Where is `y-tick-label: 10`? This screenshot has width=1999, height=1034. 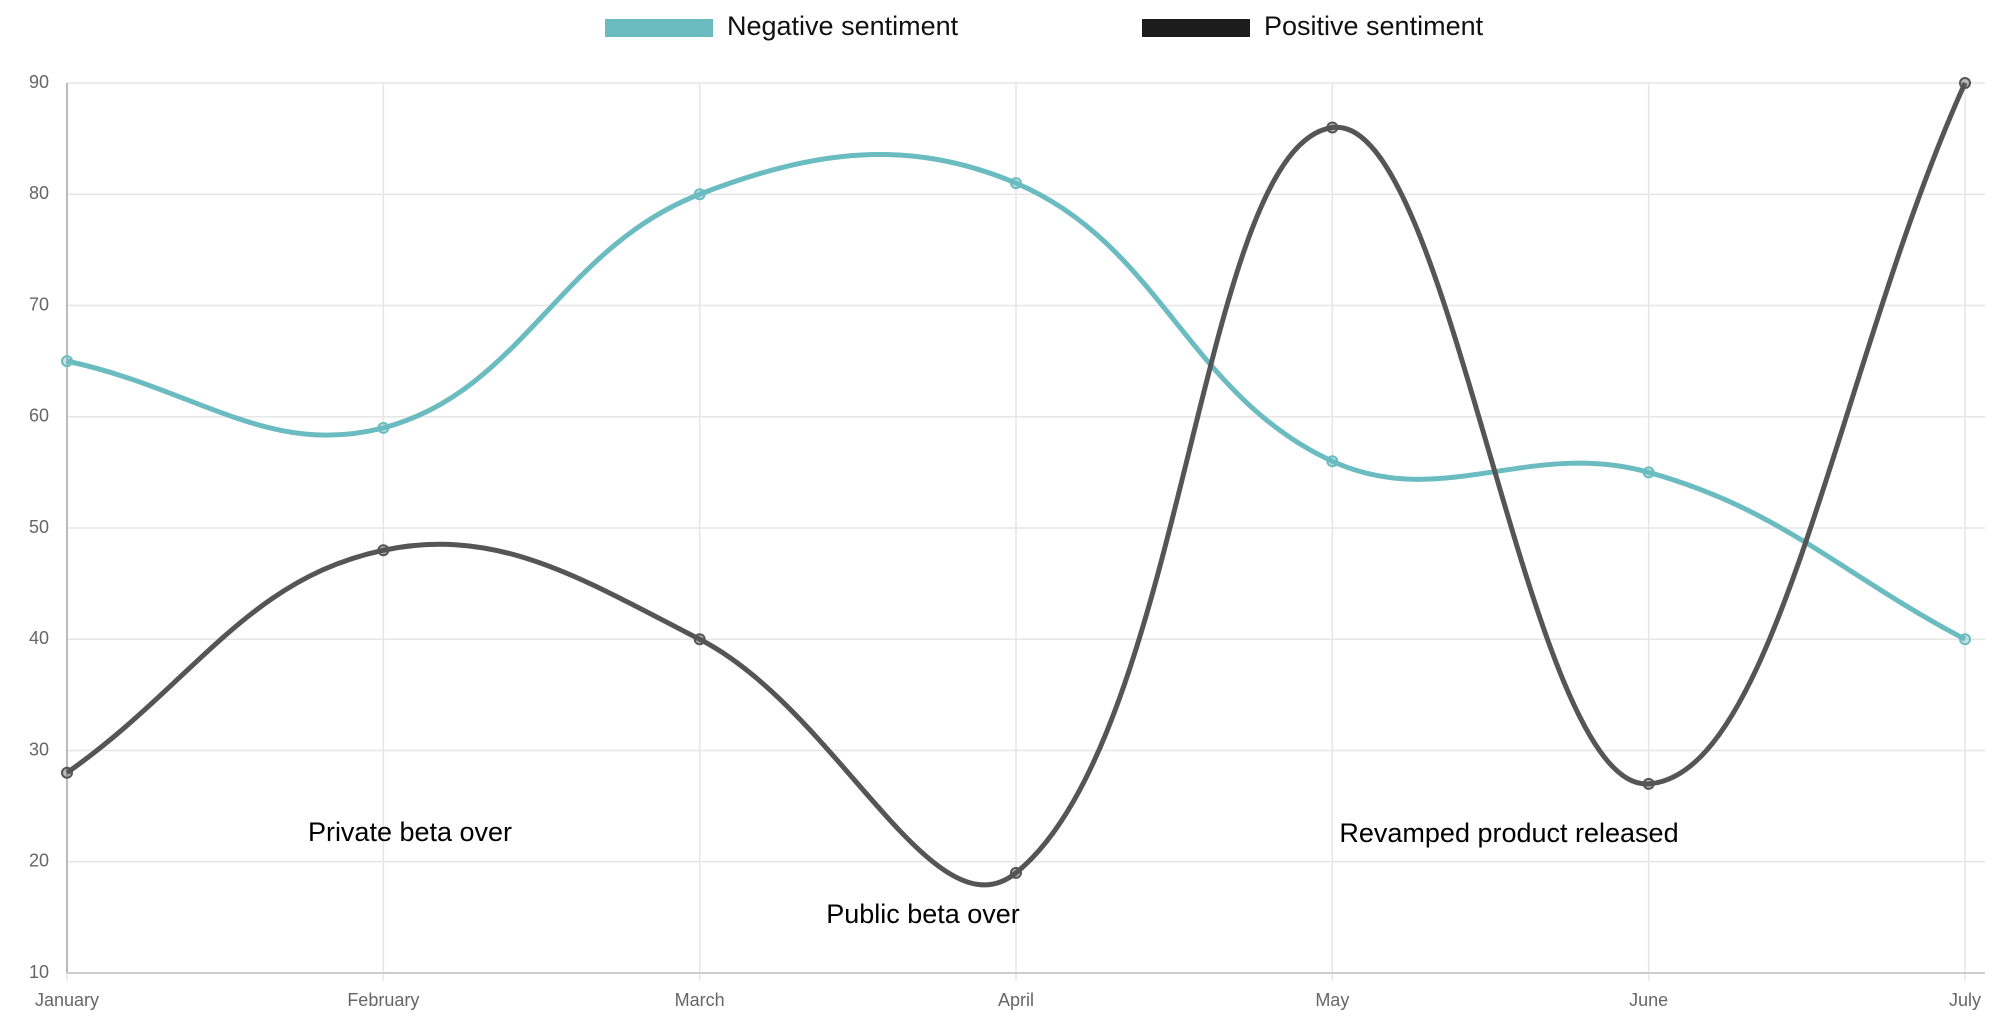 y-tick-label: 10 is located at coordinates (39, 972).